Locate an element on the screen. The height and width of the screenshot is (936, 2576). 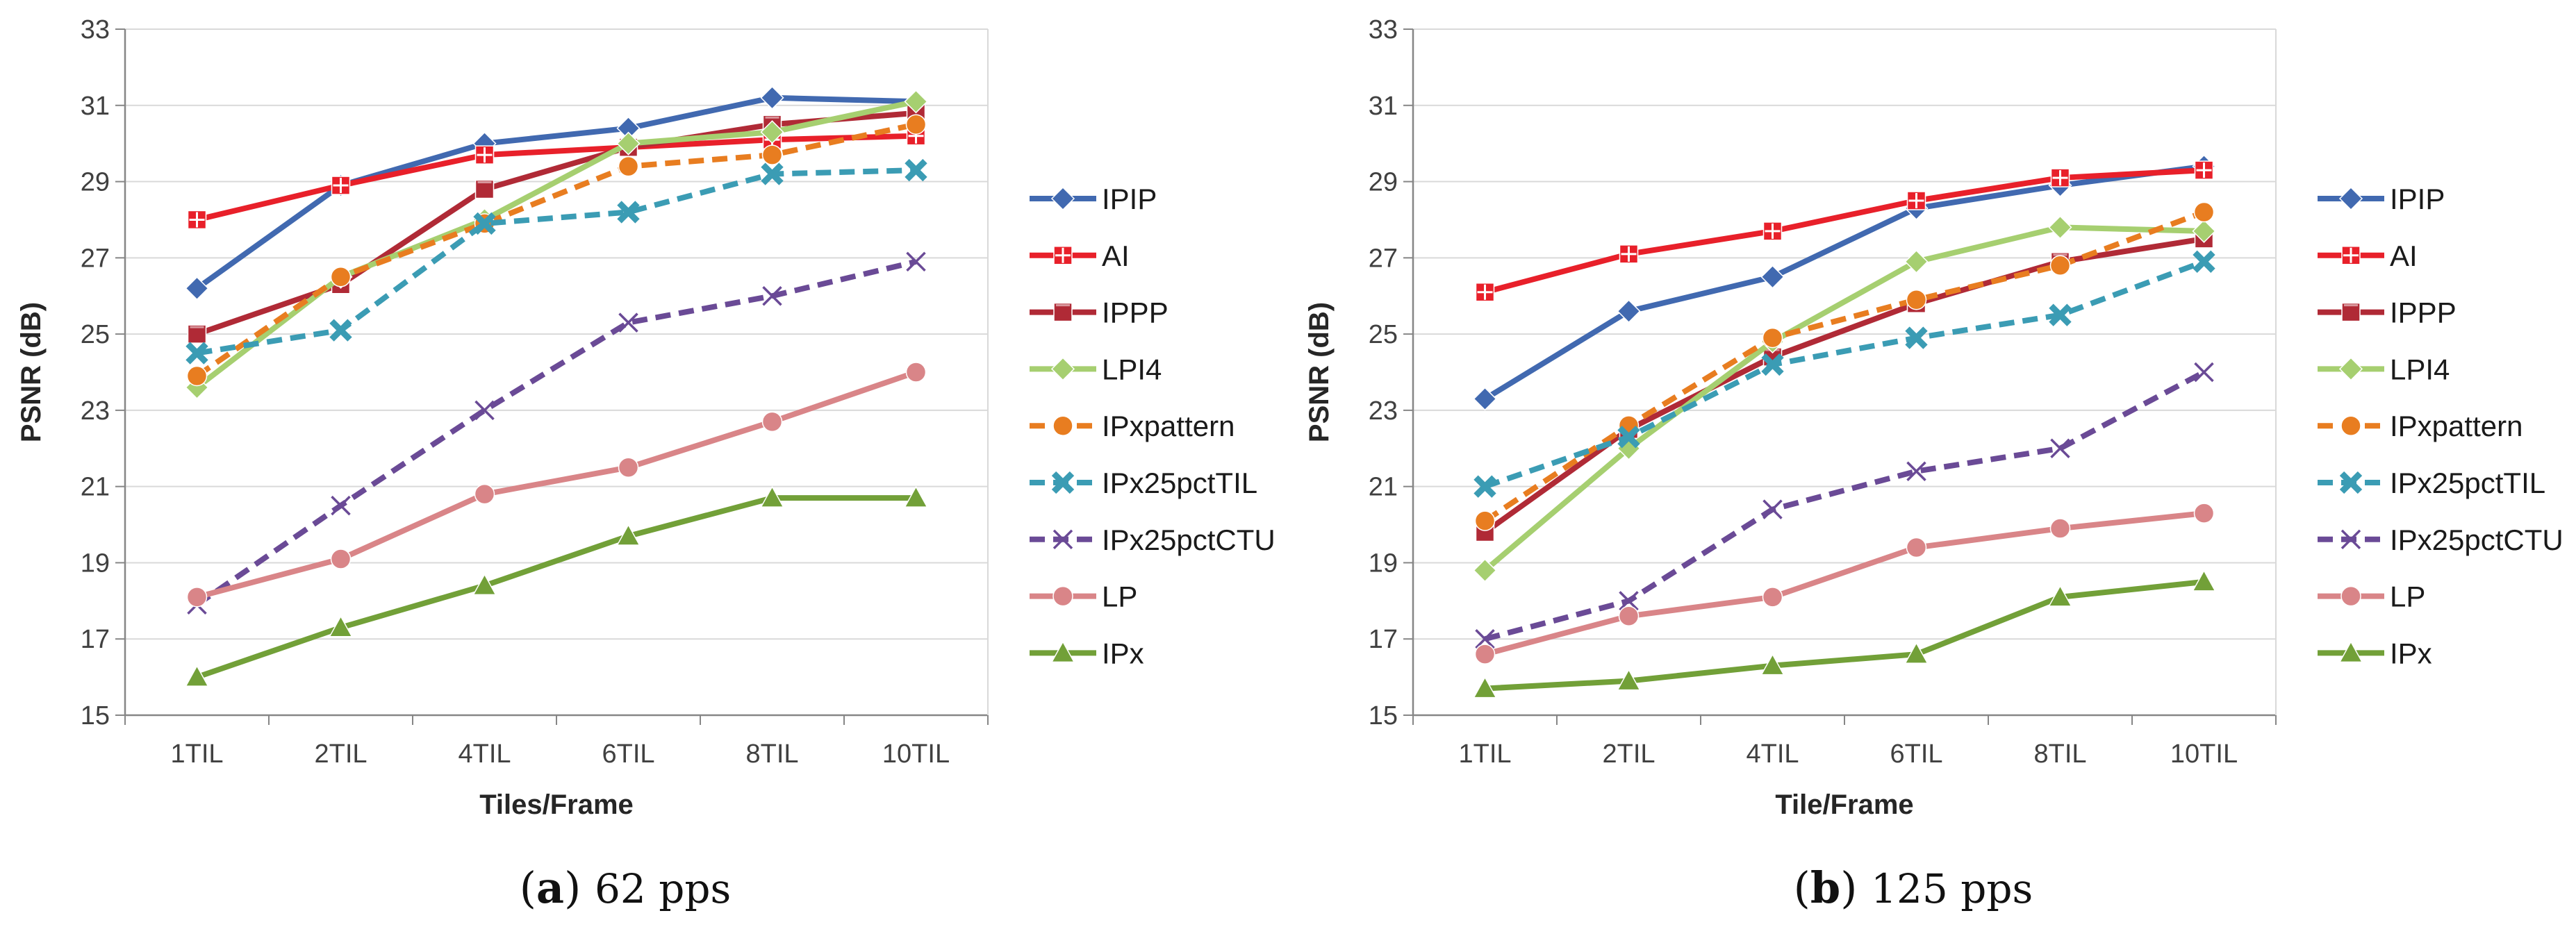
legend-item: IPIP is located at coordinates (2382, 199).